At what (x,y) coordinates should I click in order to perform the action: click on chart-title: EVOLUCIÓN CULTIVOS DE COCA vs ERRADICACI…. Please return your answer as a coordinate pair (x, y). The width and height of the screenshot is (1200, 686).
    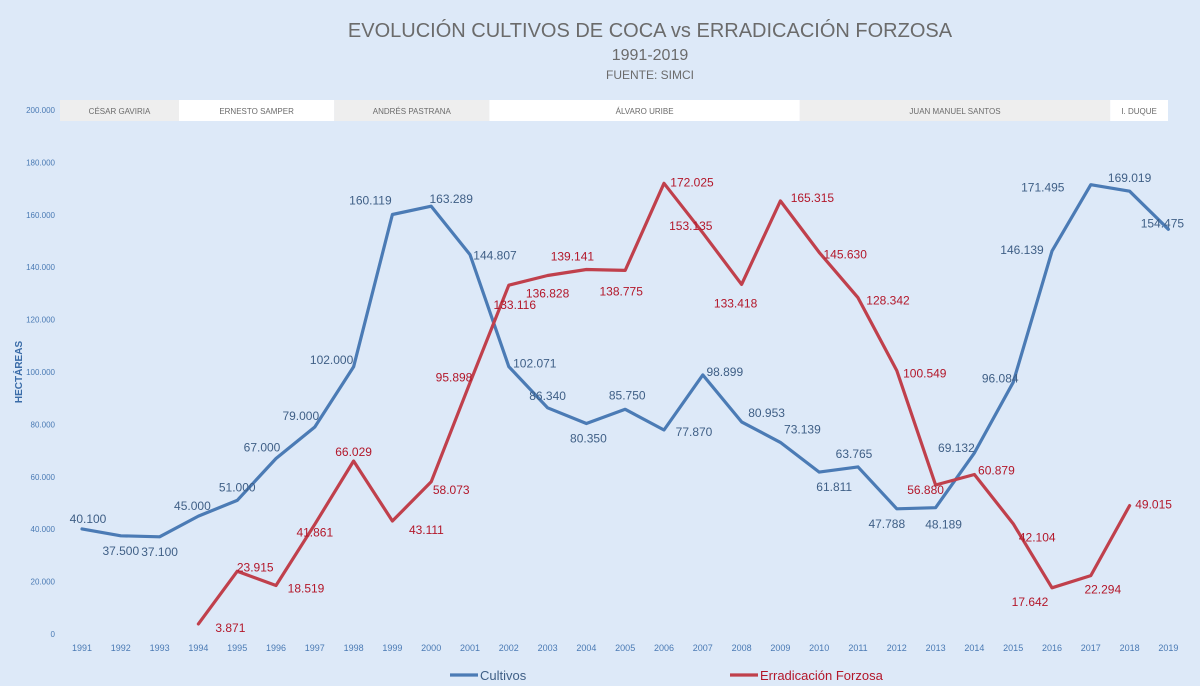
    Looking at the image, I should click on (650, 30).